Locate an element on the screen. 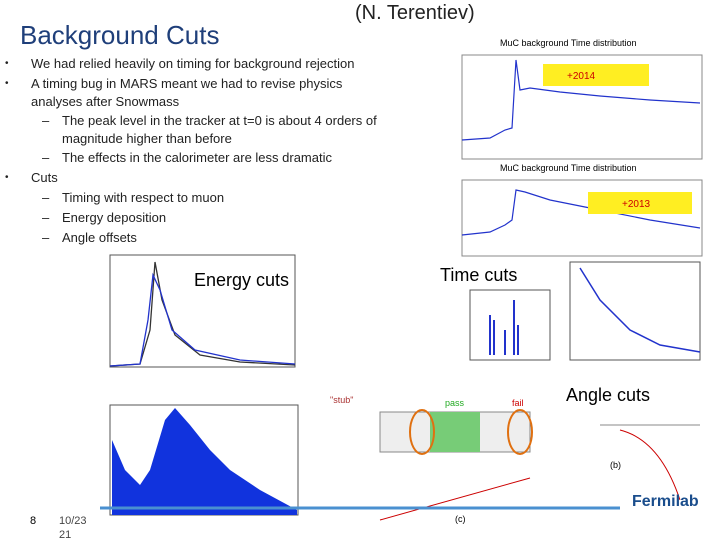 The image size is (720, 540). figure-label: Time cuts is located at coordinates (478, 275).